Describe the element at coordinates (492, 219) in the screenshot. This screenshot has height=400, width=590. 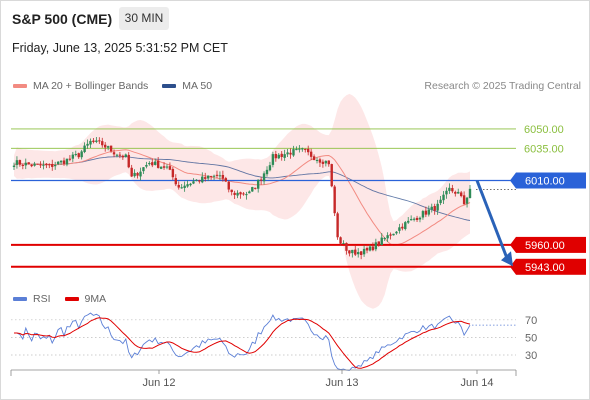
I see `forecast-arrow-shaft` at that location.